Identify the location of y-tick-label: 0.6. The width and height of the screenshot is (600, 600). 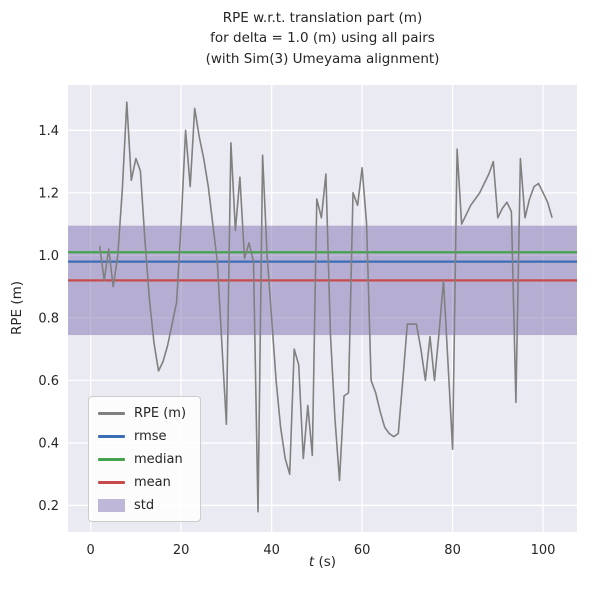
(48, 381).